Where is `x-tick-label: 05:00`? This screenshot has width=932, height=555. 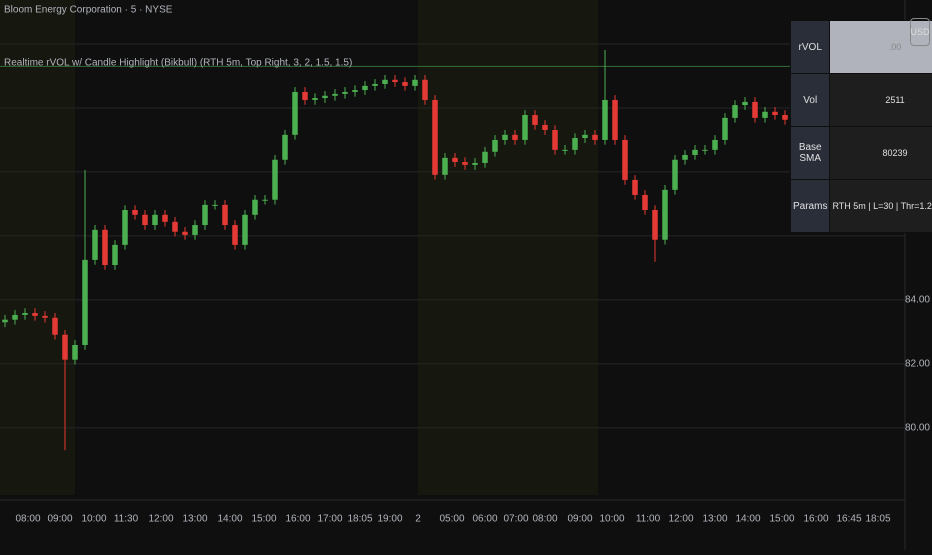 x-tick-label: 05:00 is located at coordinates (451, 519).